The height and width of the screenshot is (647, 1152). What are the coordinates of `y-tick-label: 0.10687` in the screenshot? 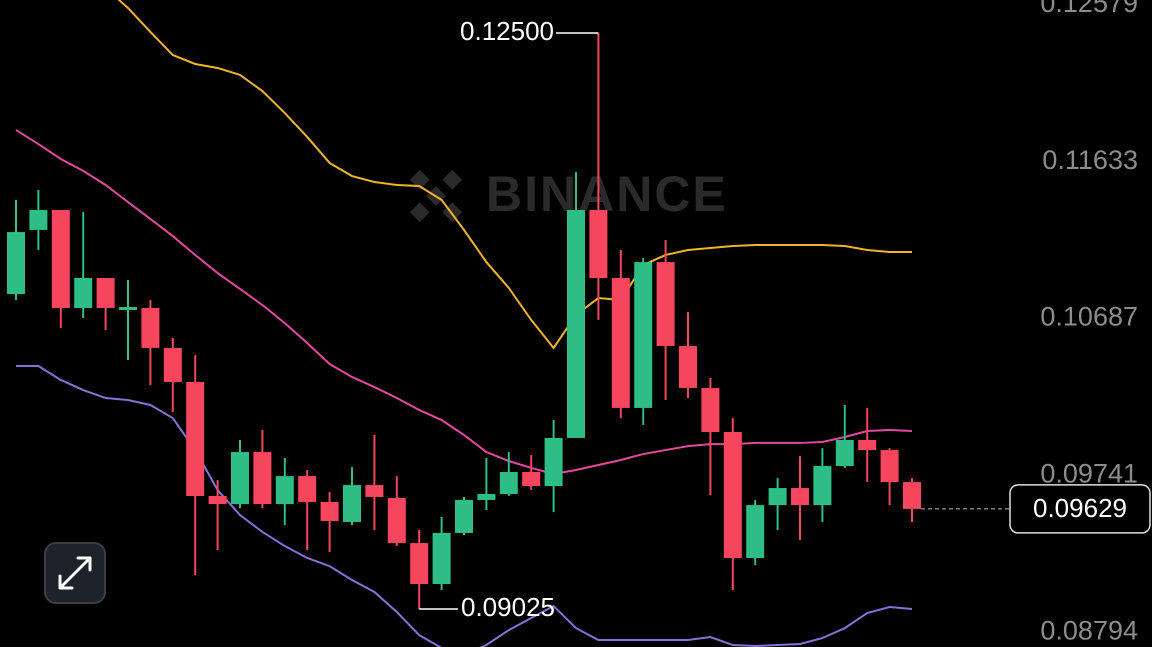 It's located at (1089, 317).